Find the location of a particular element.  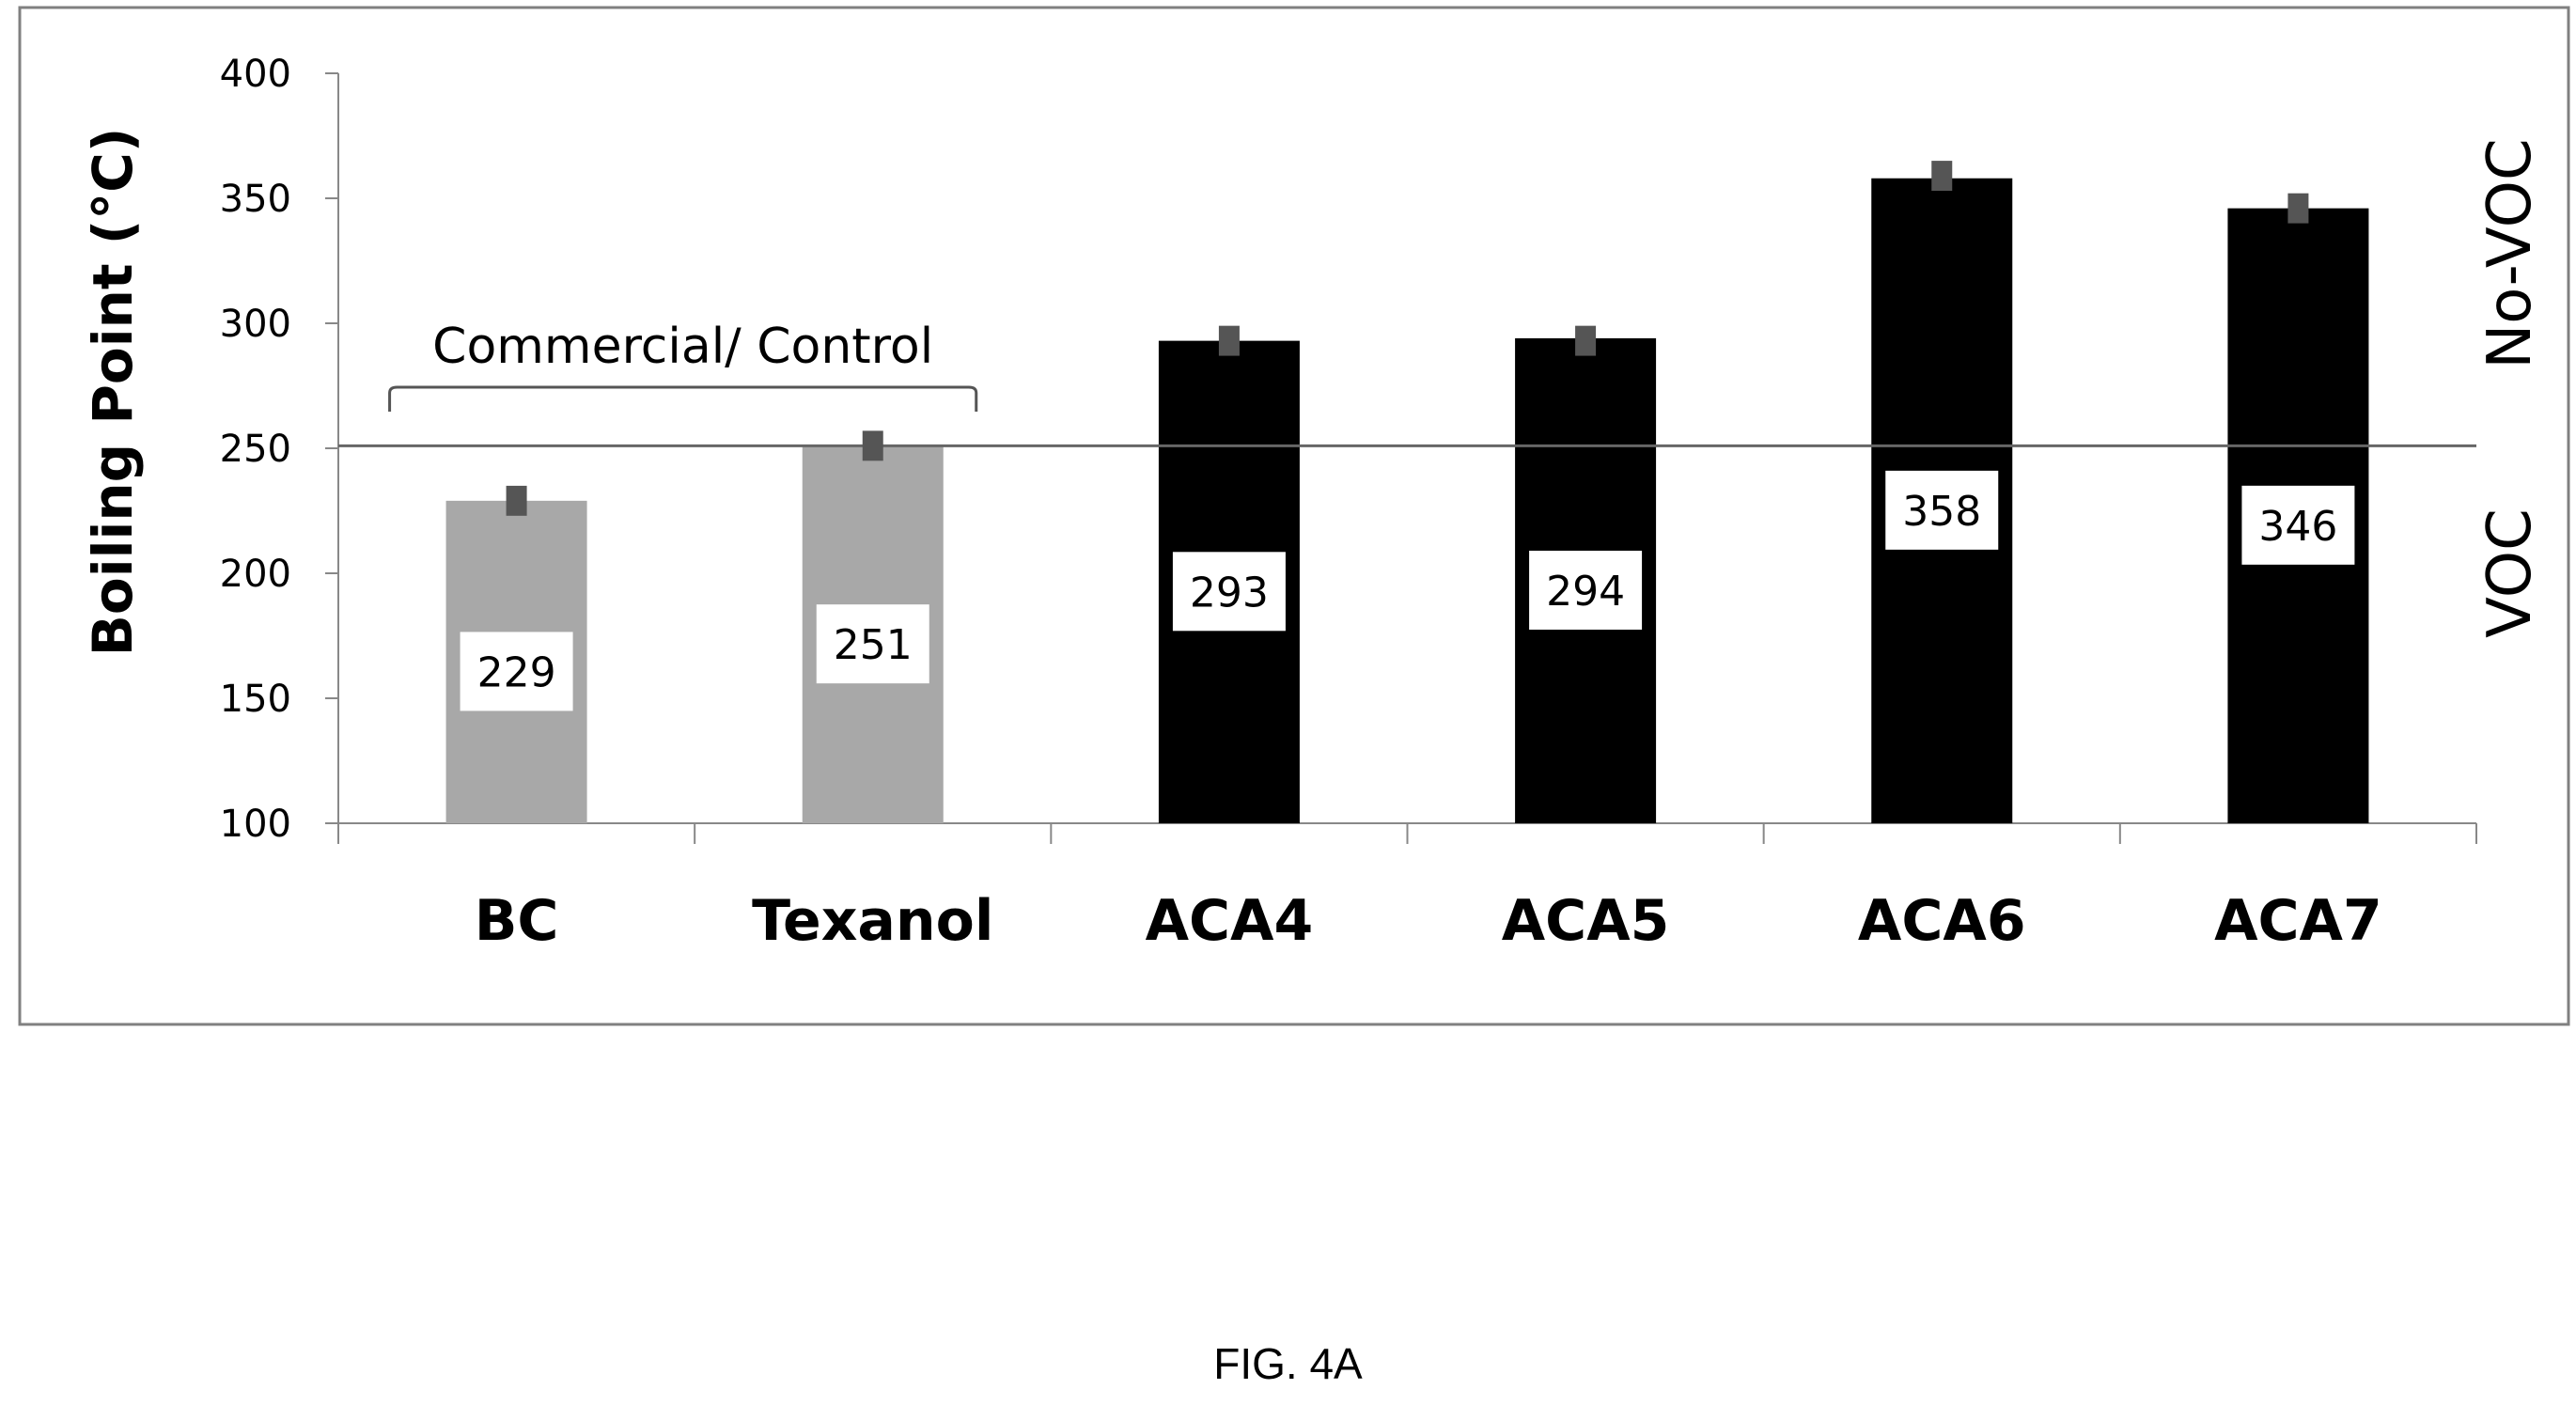

group-bracket: Commercial/ Control is located at coordinates (683, 366).